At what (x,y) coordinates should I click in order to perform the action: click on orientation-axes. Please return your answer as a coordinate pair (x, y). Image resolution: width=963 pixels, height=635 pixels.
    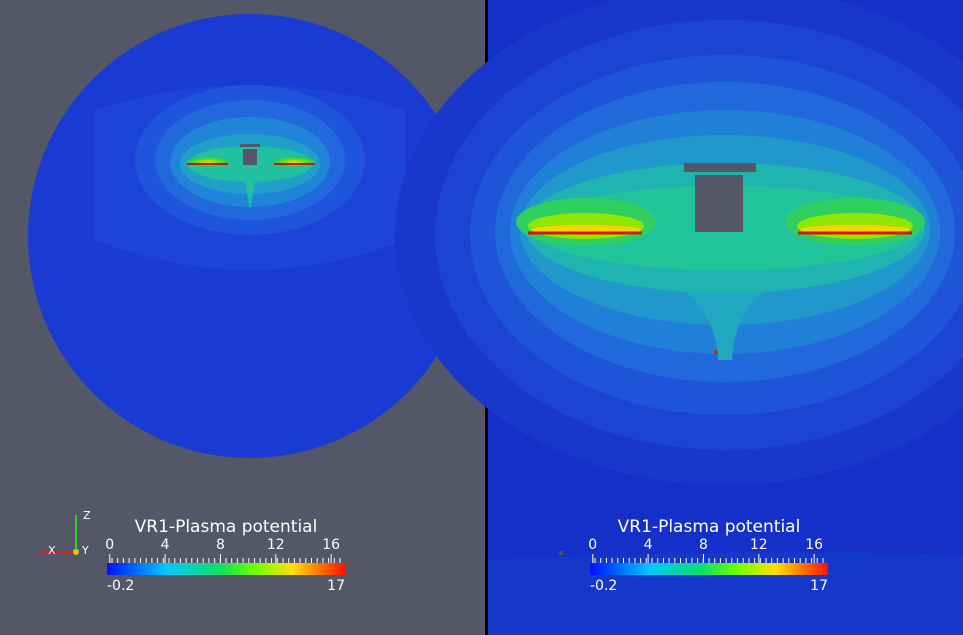
    Looking at the image, I should click on (561, 553).